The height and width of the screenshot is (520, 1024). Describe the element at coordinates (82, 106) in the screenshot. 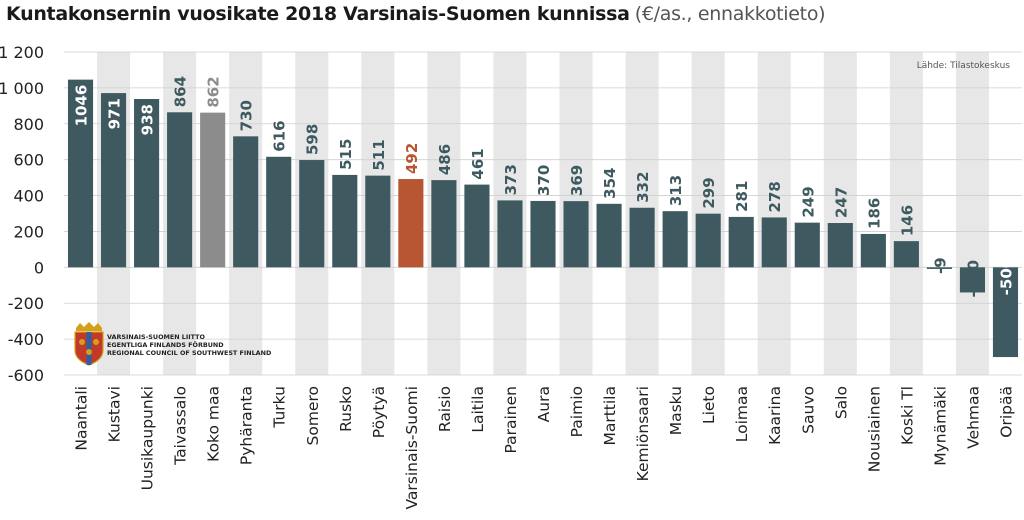

I see `value-label: 1046` at that location.